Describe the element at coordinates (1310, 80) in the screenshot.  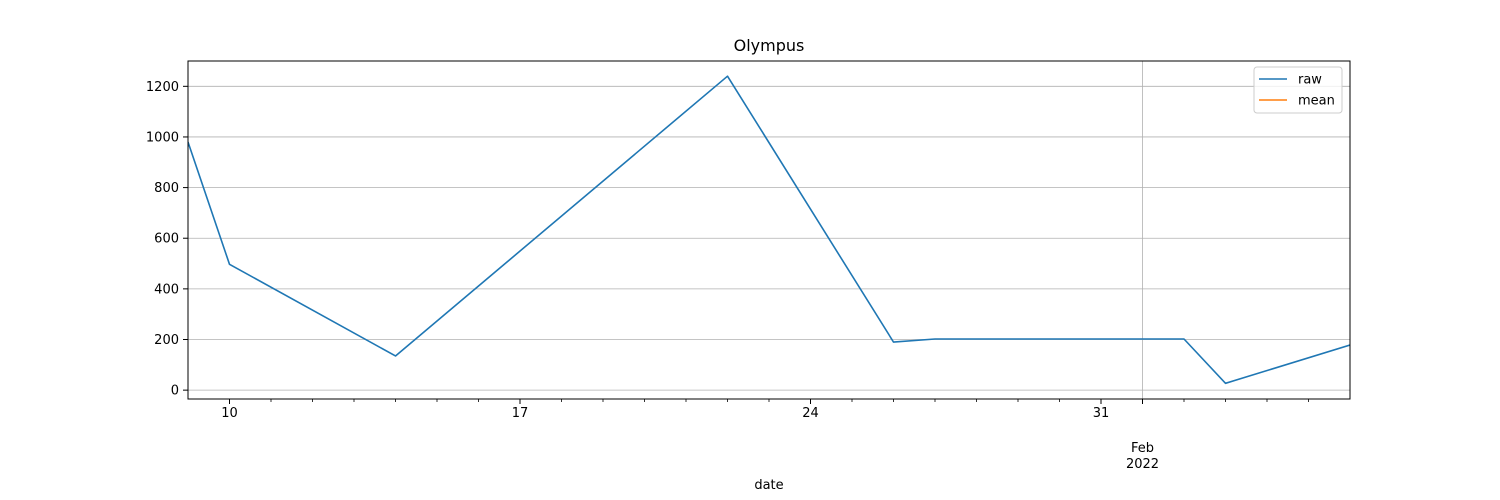
I see `legend-label-raw: raw` at that location.